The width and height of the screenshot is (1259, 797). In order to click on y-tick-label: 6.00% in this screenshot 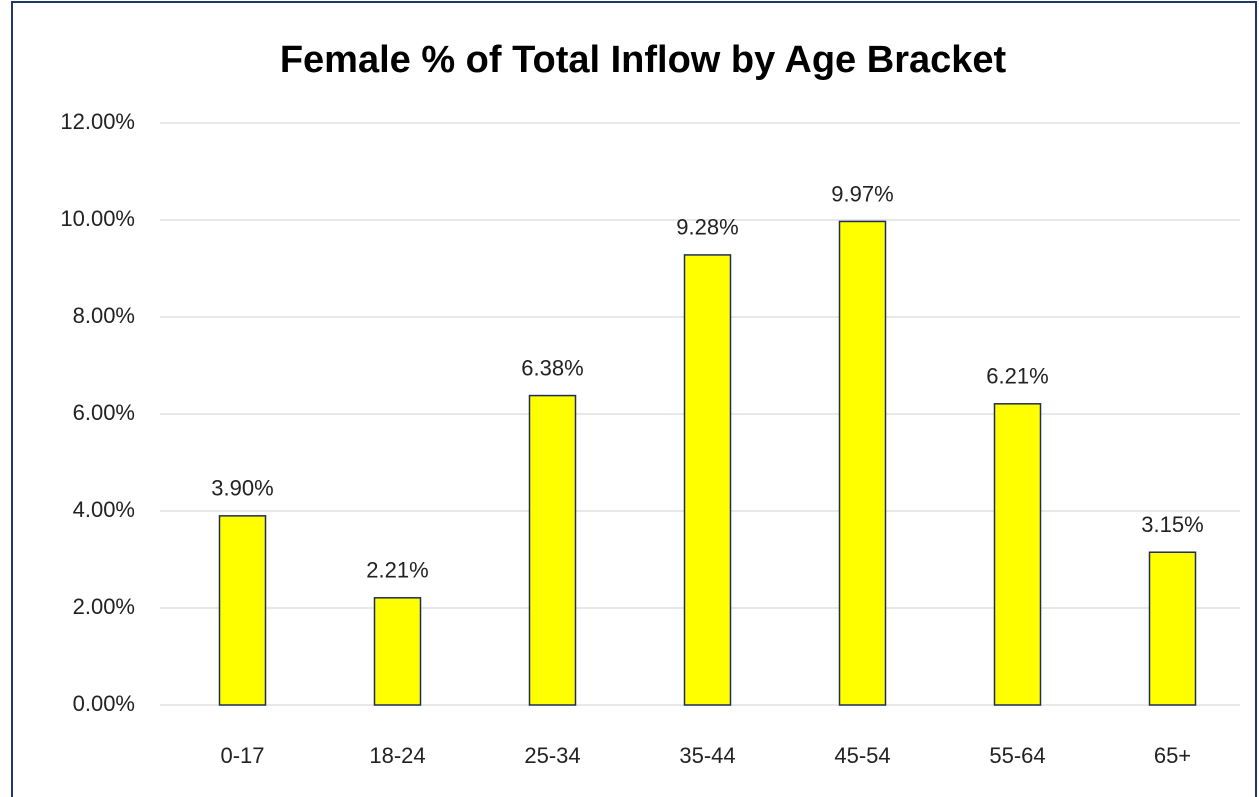, I will do `click(104, 412)`.